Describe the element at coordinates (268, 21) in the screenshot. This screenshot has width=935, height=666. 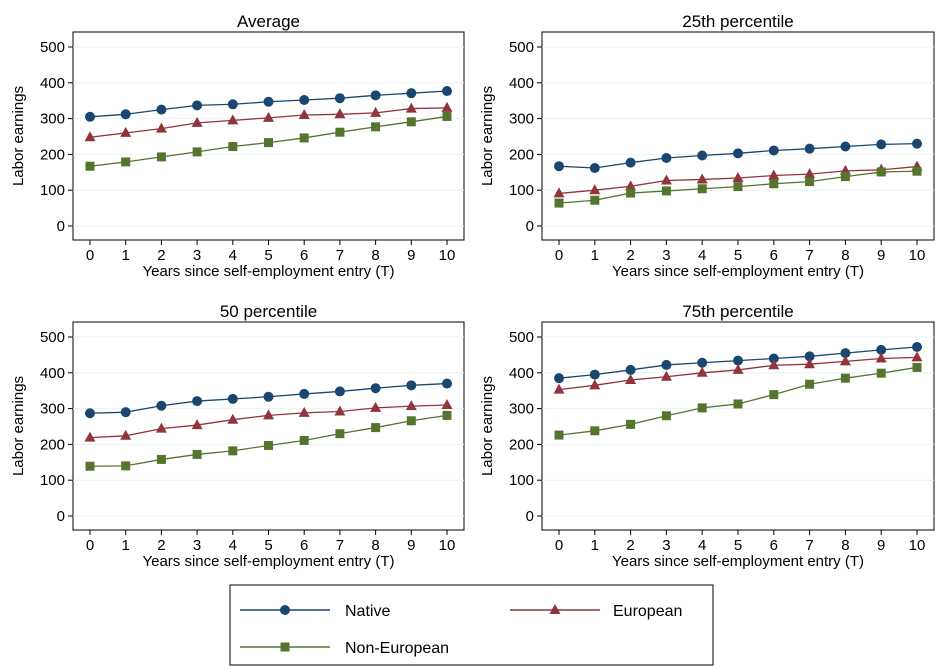
I see `chart-title: Average` at that location.